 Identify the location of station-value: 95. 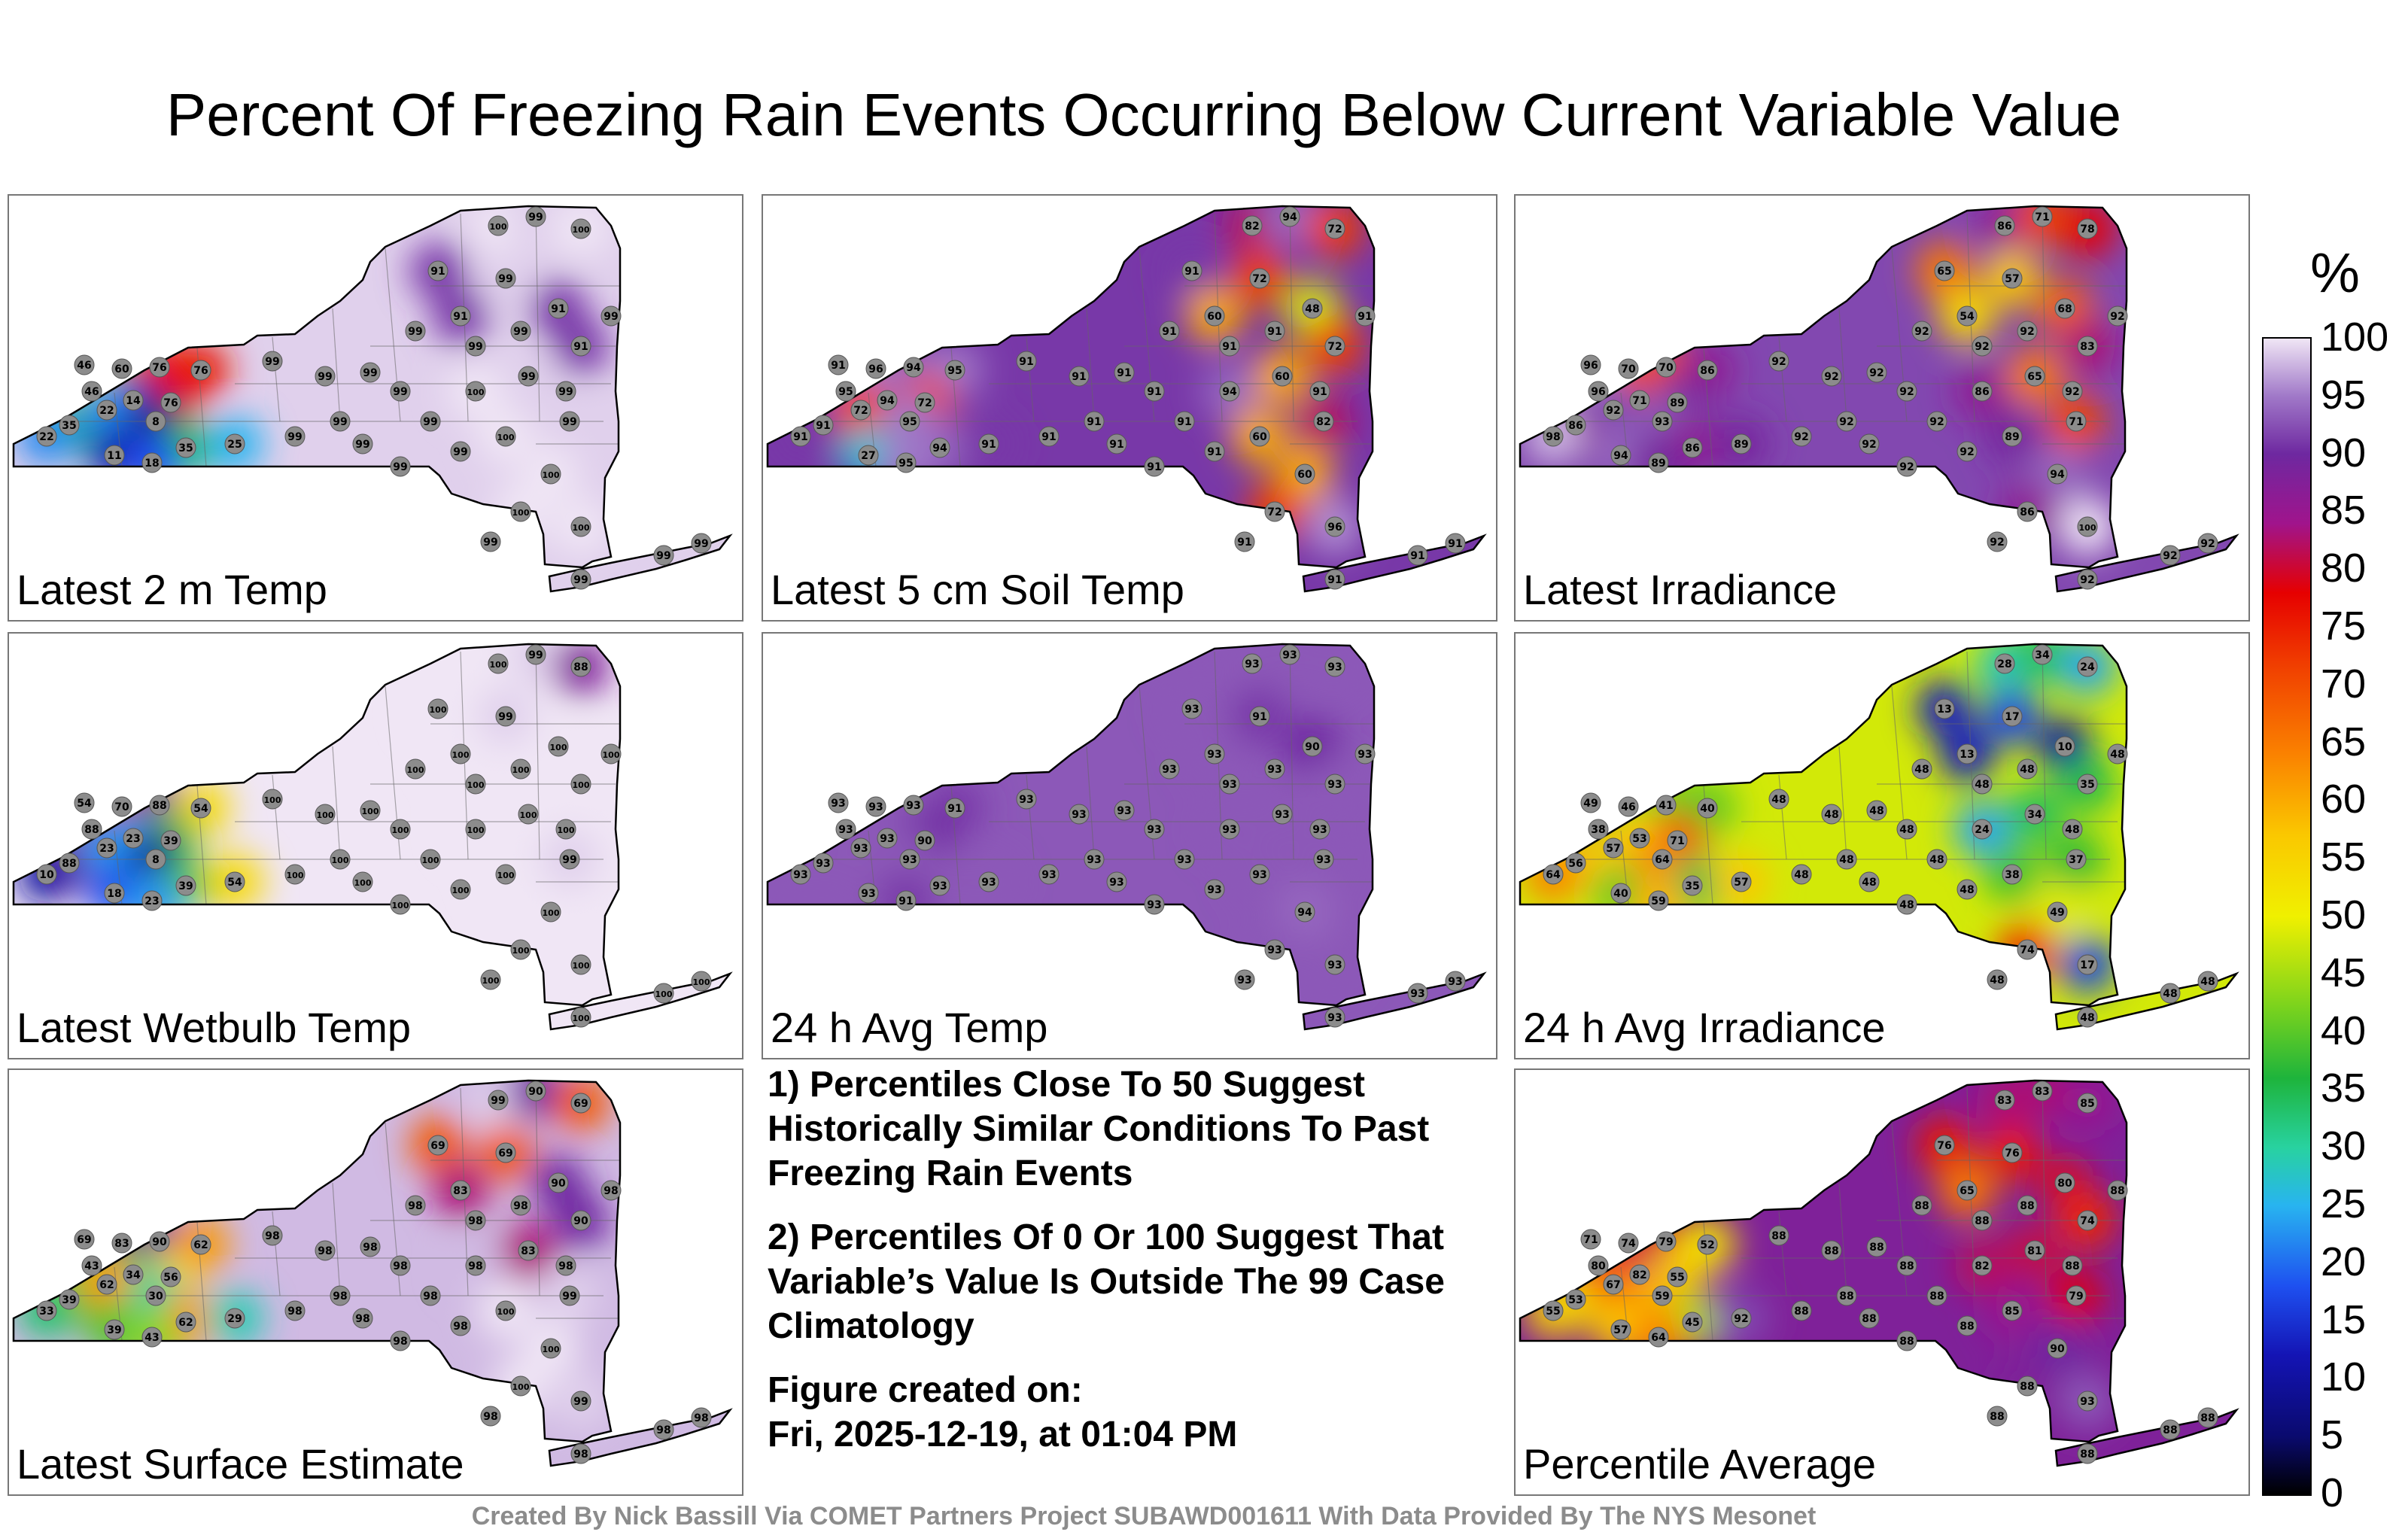
(954, 371).